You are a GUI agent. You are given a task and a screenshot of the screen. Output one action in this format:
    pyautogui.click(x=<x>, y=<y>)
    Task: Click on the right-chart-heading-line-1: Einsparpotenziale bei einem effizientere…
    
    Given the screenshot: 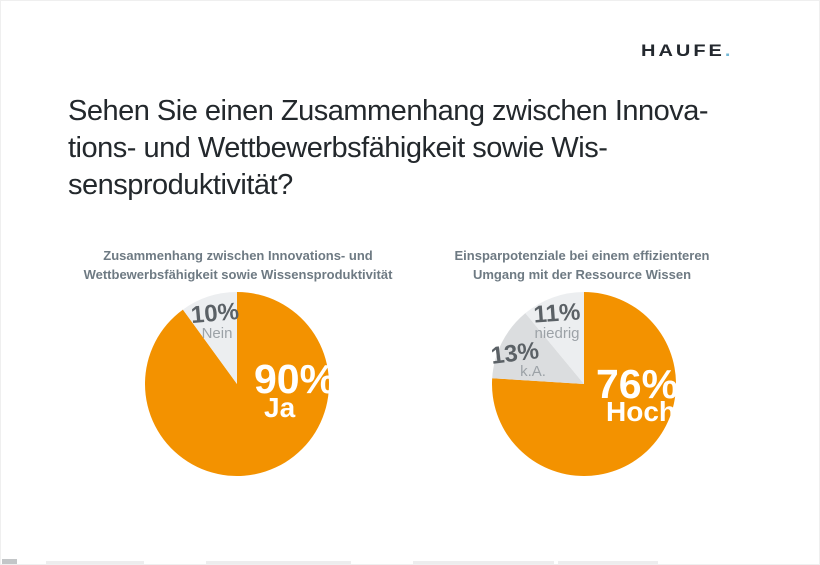 What is the action you would take?
    pyautogui.click(x=582, y=255)
    